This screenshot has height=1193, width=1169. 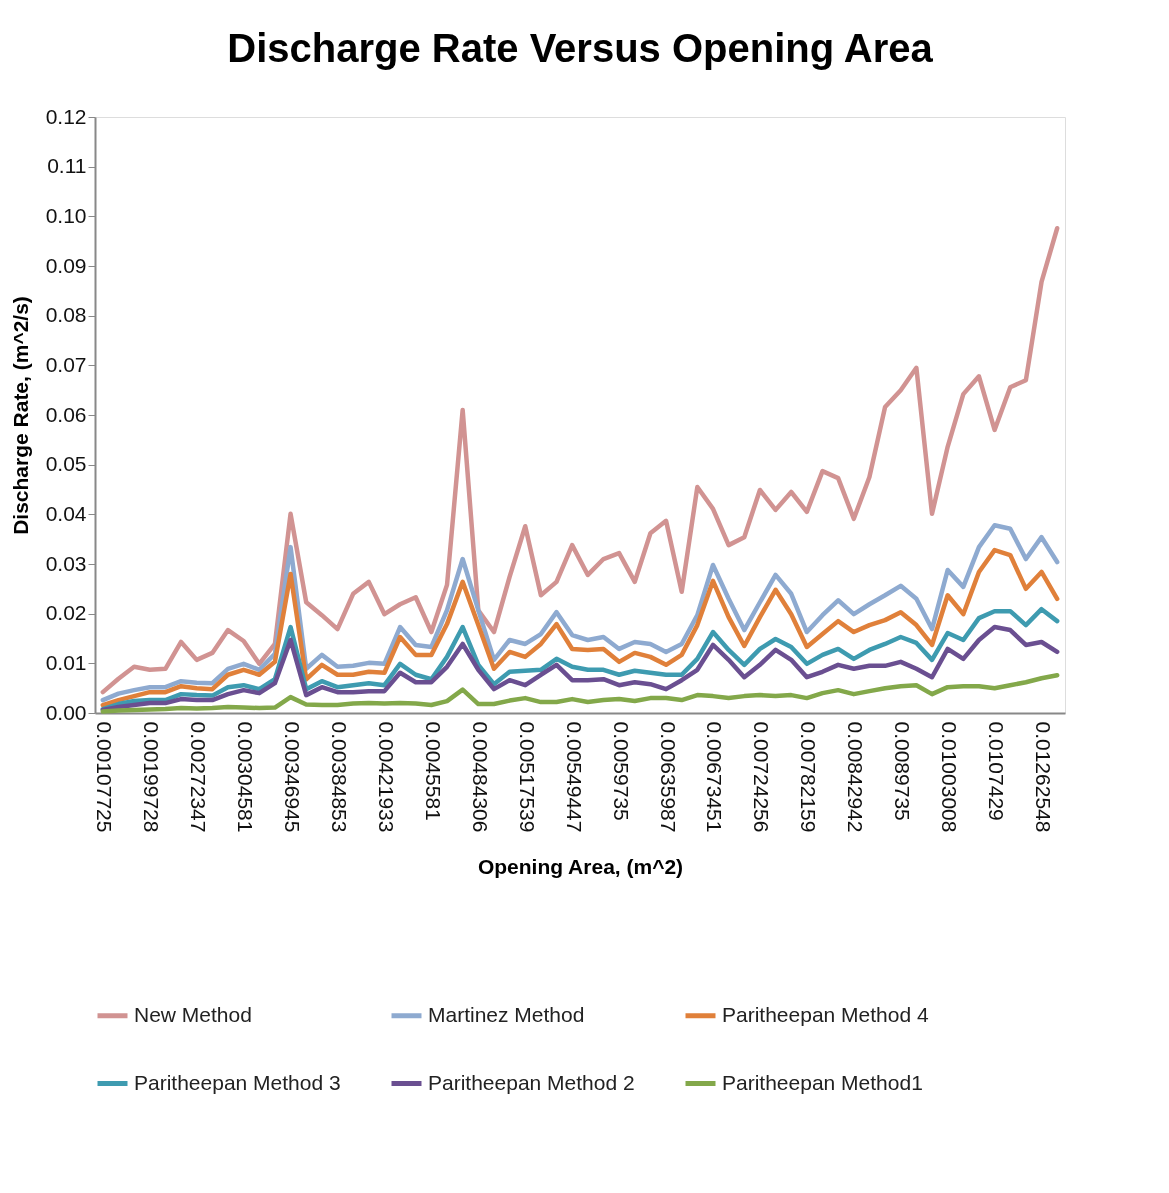 I want to click on legend-label: Paritheepan Method 3, so click(x=237, y=1082).